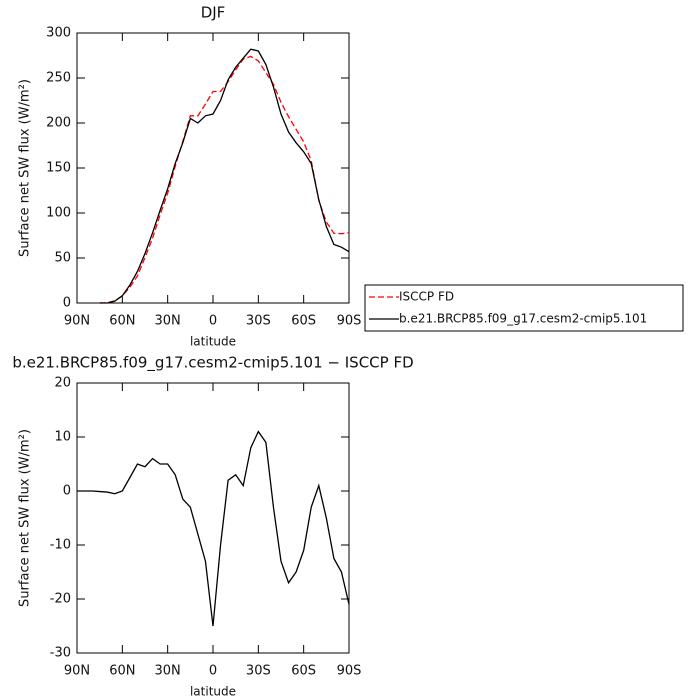 This screenshot has height=700, width=700. I want to click on legend-label: b.e21.BRCP85.f09_g17.cesm2-cmip5.101, so click(523, 319).